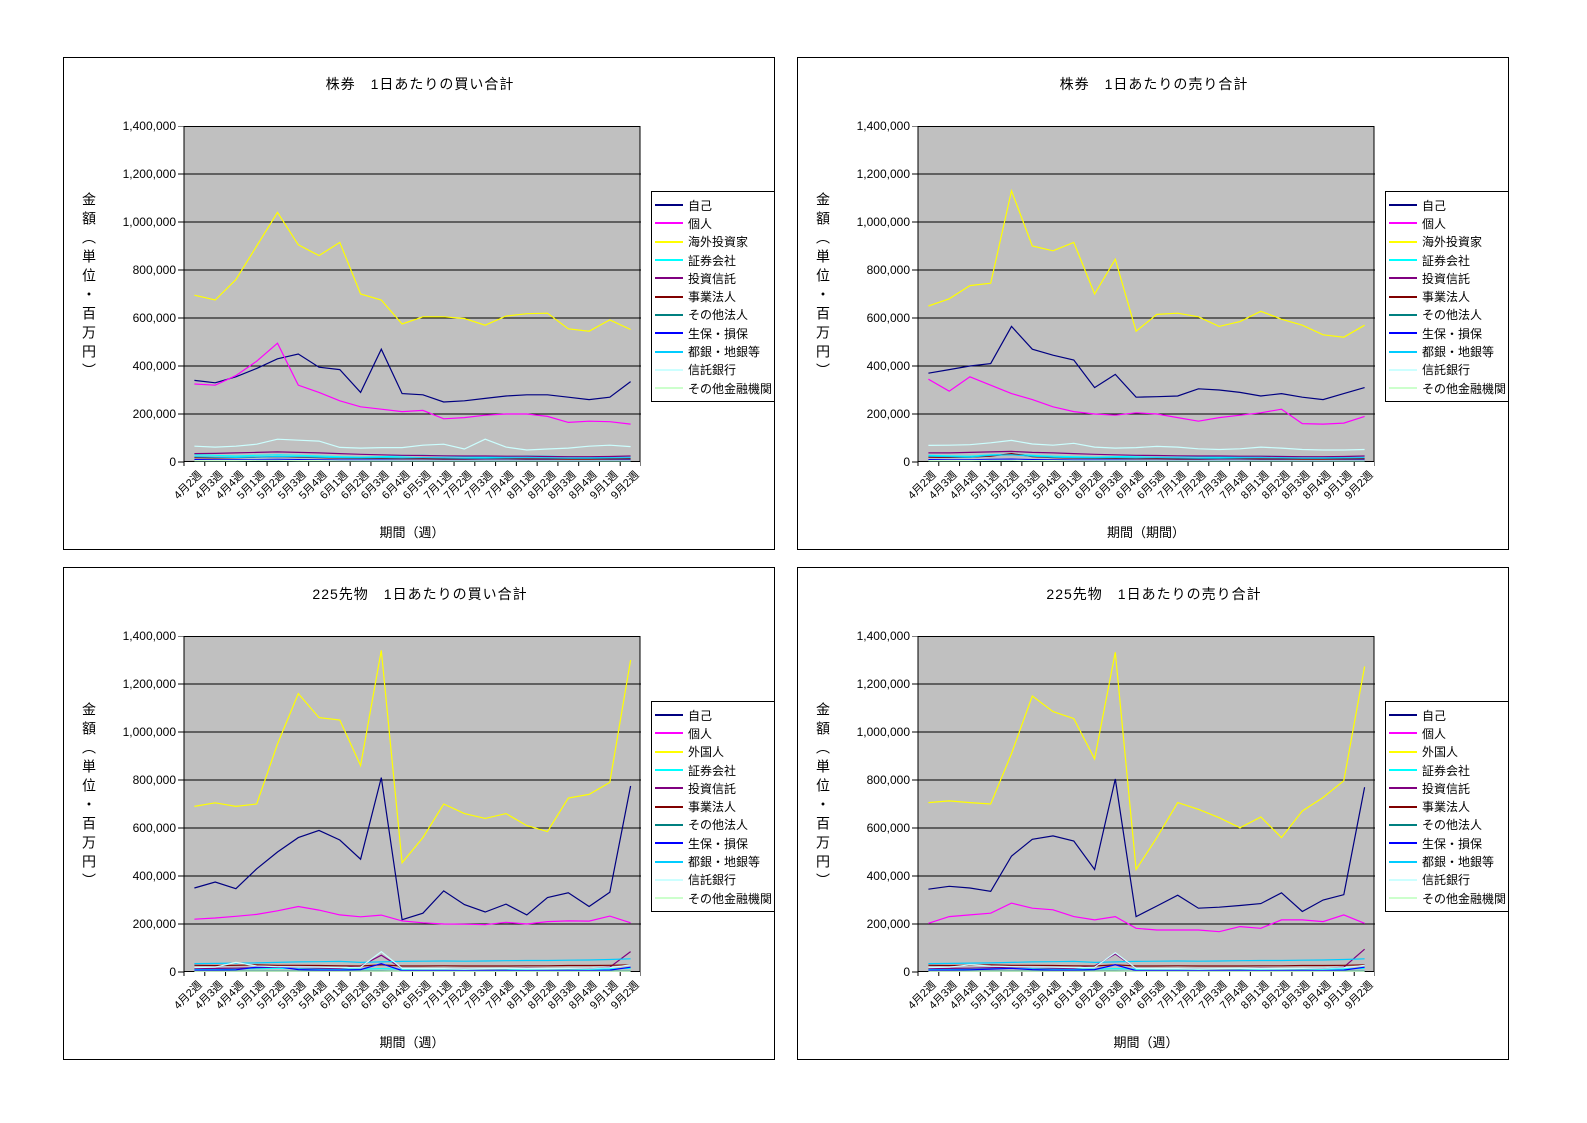  I want to click on legend-item: 外国人, so click(1447, 752).